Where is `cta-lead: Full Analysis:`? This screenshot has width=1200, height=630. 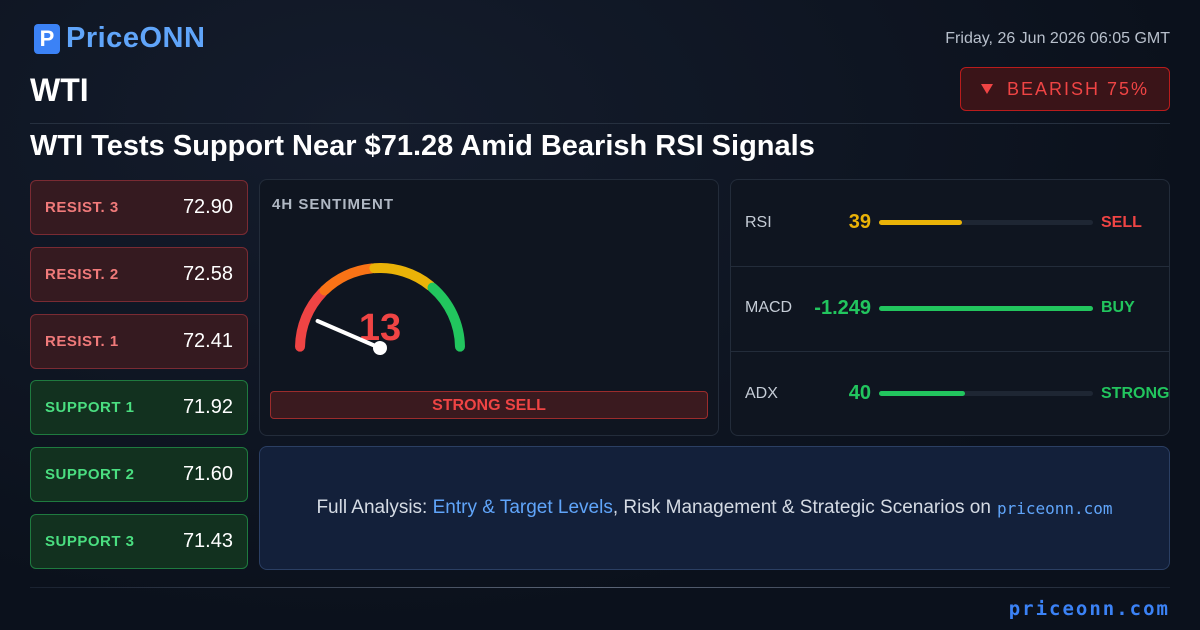 cta-lead: Full Analysis: is located at coordinates (372, 507).